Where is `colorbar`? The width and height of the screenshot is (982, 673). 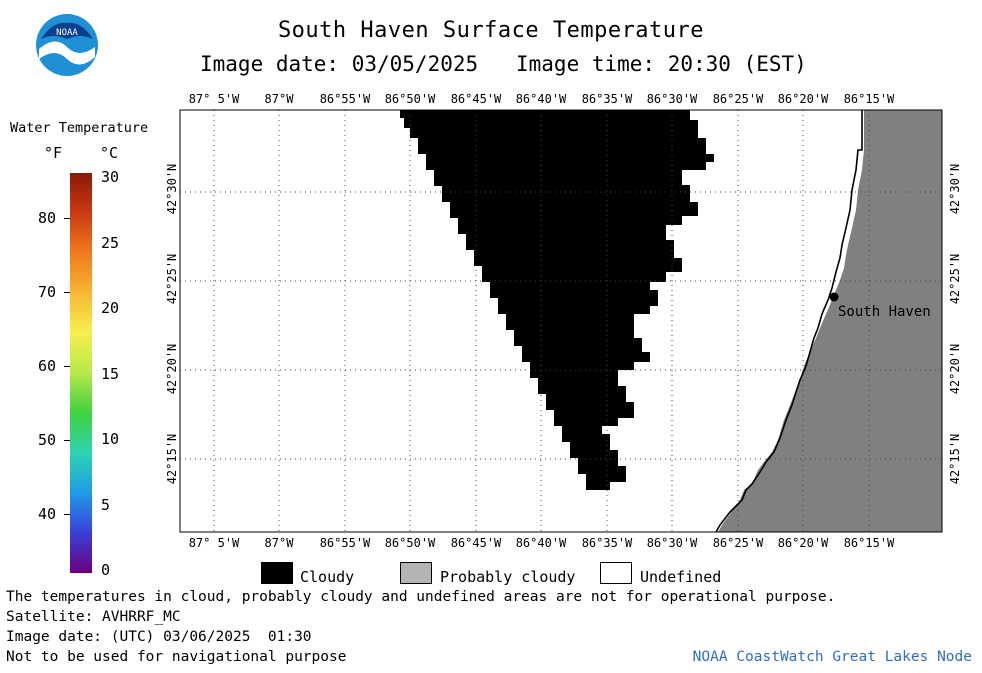
colorbar is located at coordinates (81, 373).